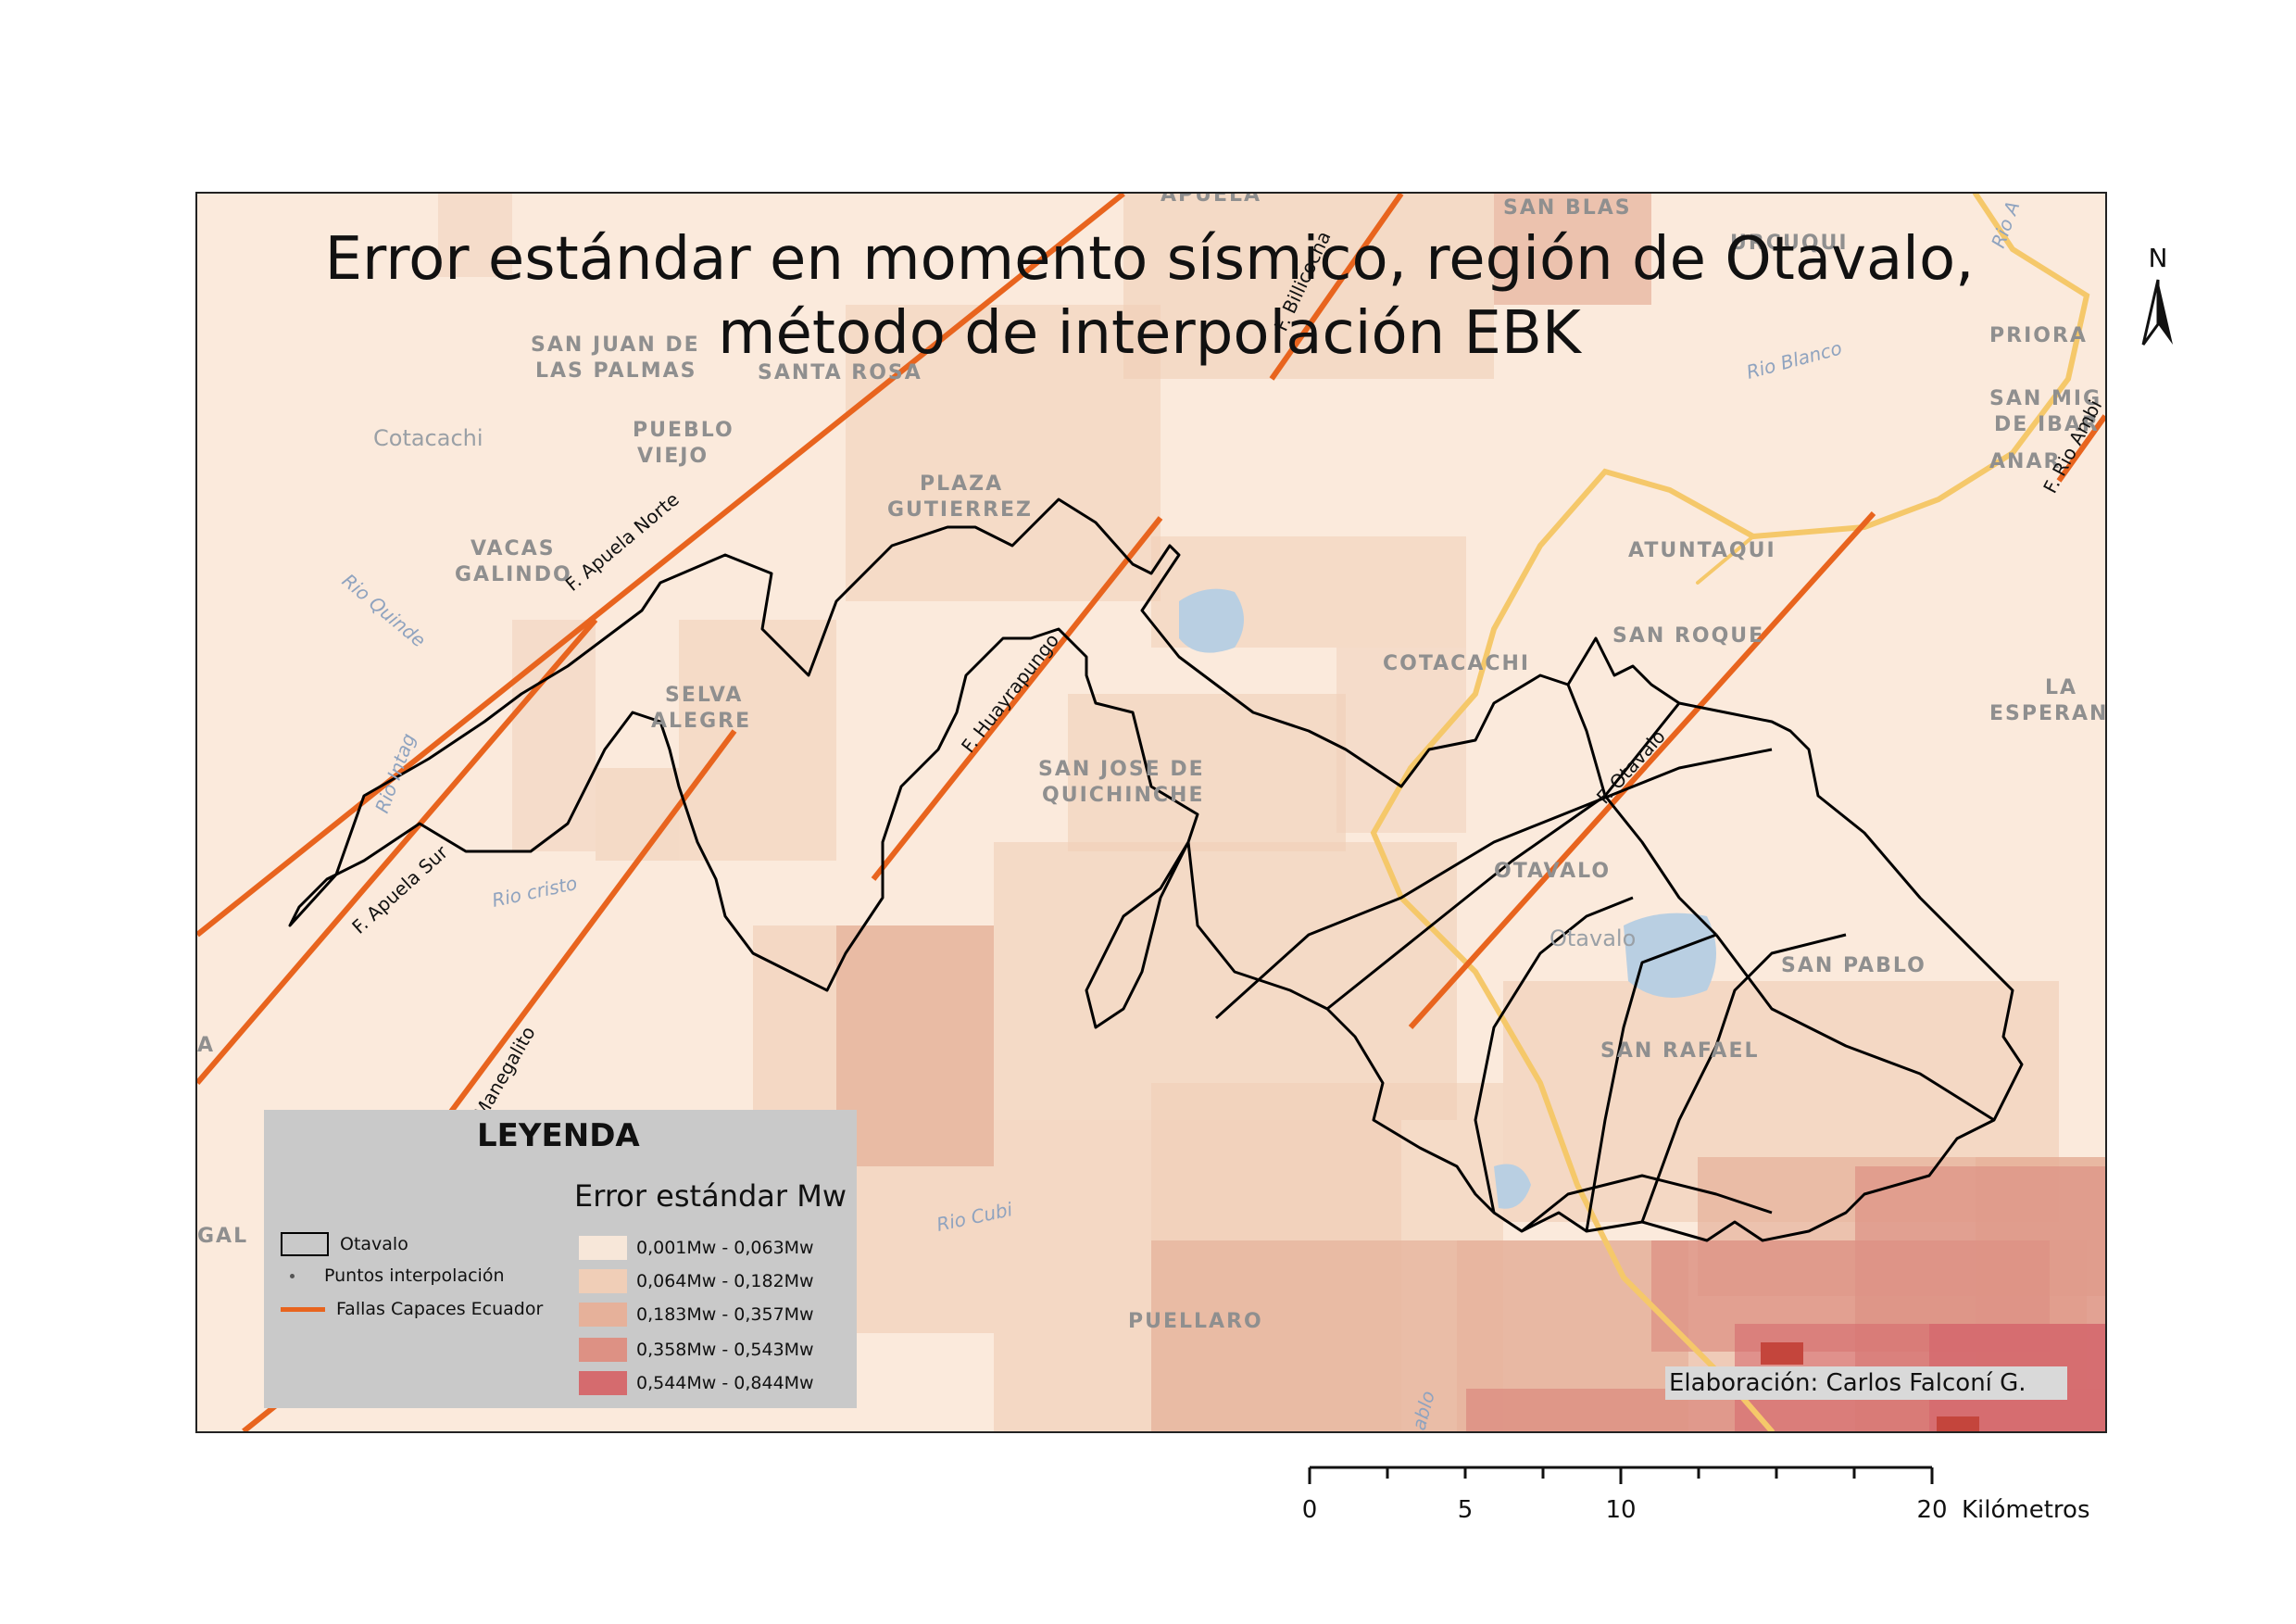  Describe the element at coordinates (513, 574) in the screenshot. I see `place-label: GALINDO` at that location.